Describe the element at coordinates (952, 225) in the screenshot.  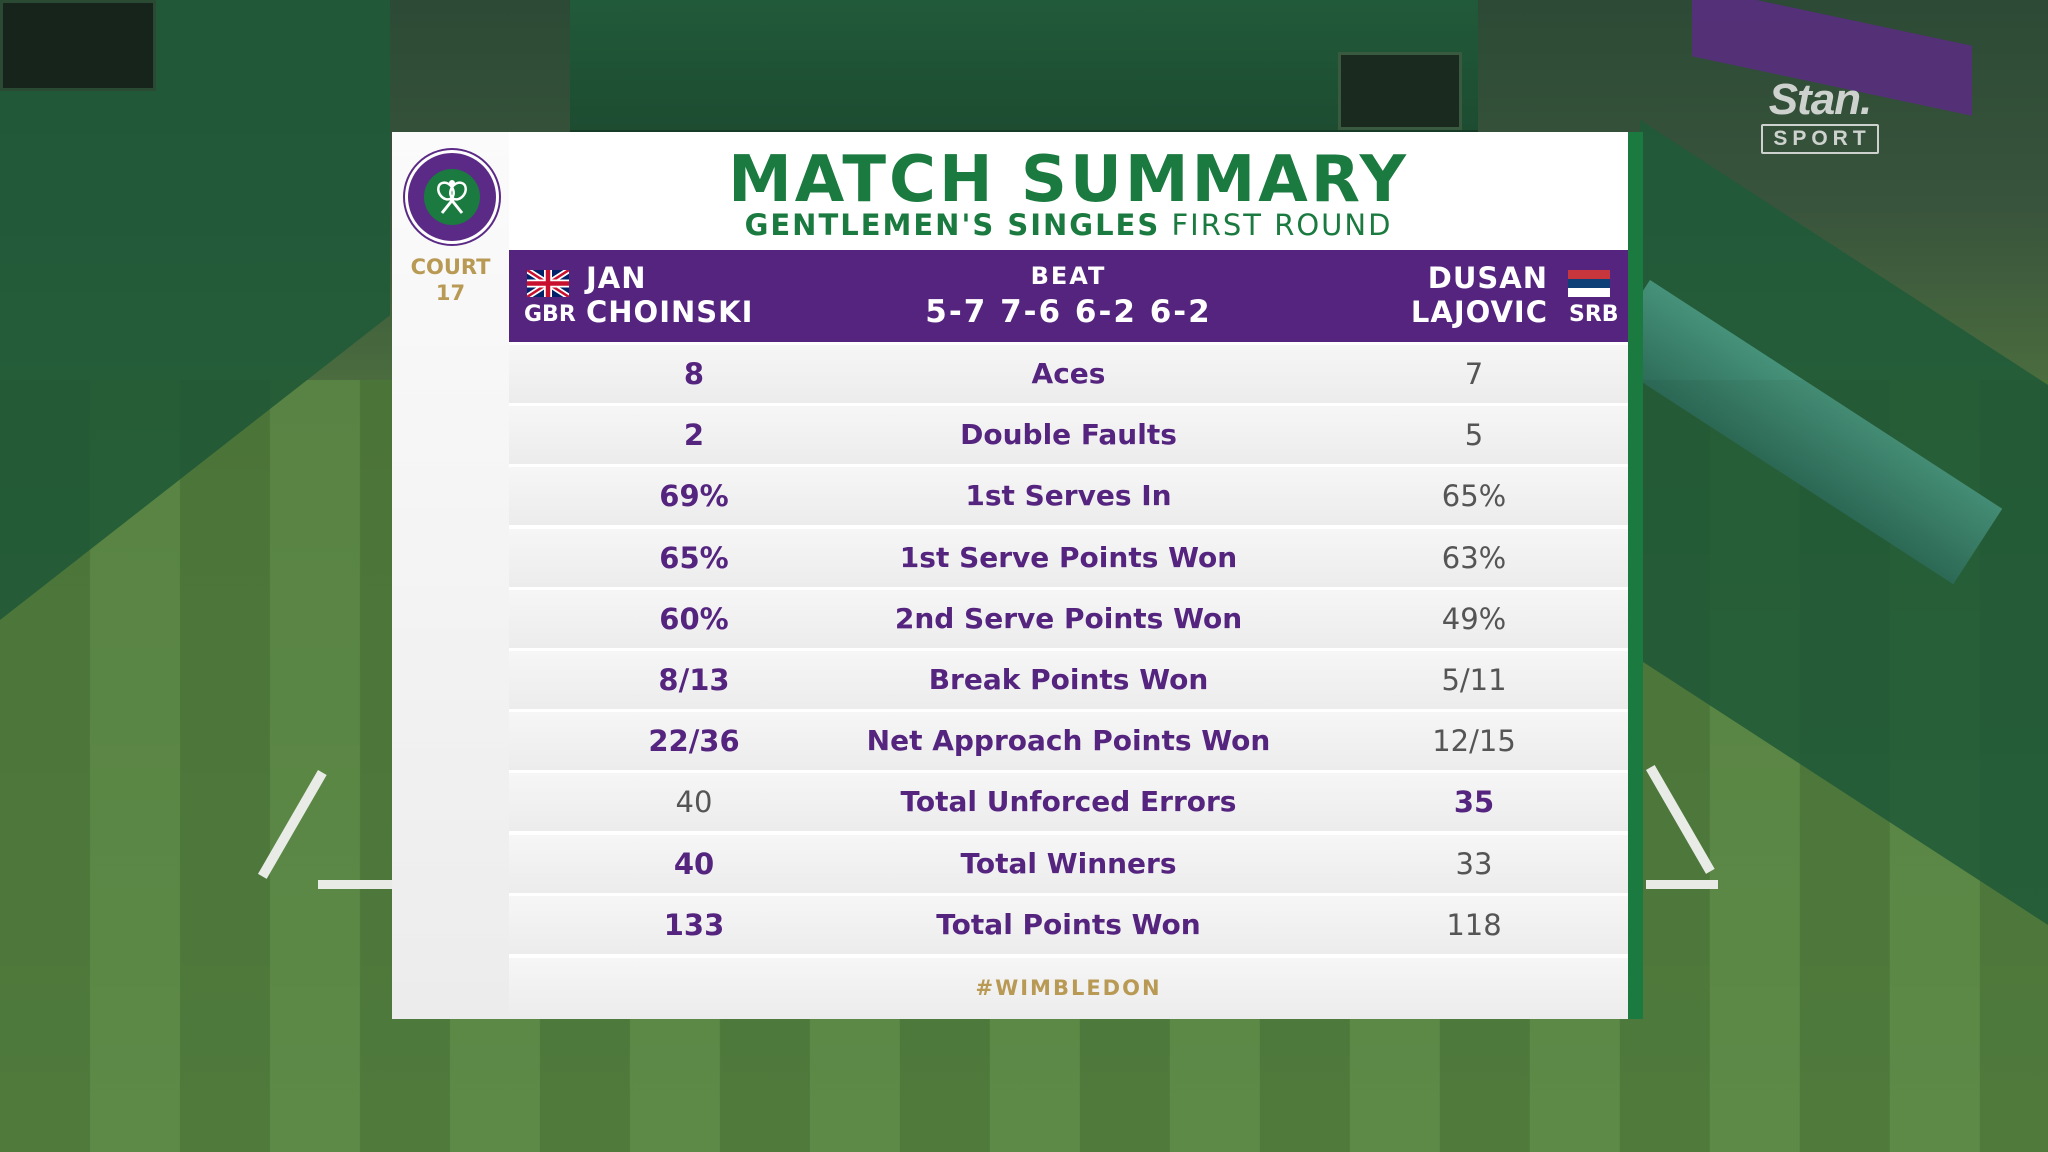
I see `event-name: GENTLEMEN'S SINGLES` at that location.